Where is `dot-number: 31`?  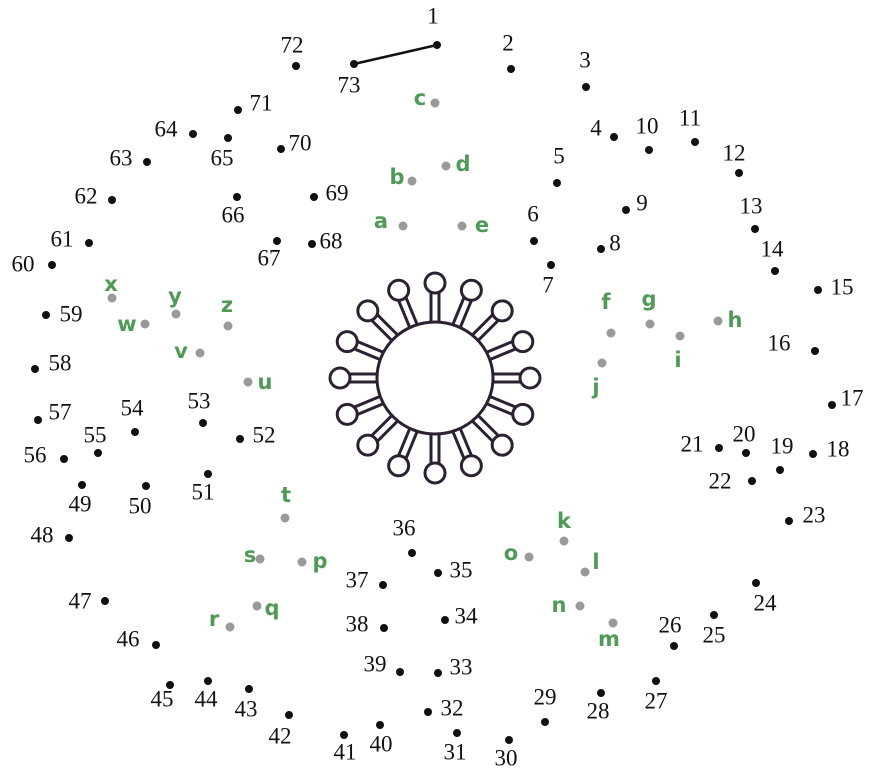
dot-number: 31 is located at coordinates (455, 751).